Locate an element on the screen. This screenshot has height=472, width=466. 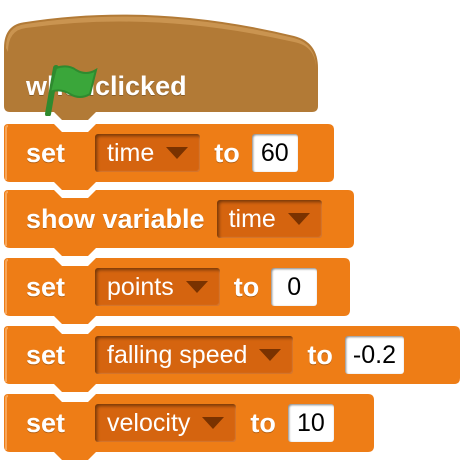
dropdown-value: falling speed is located at coordinates (177, 354).